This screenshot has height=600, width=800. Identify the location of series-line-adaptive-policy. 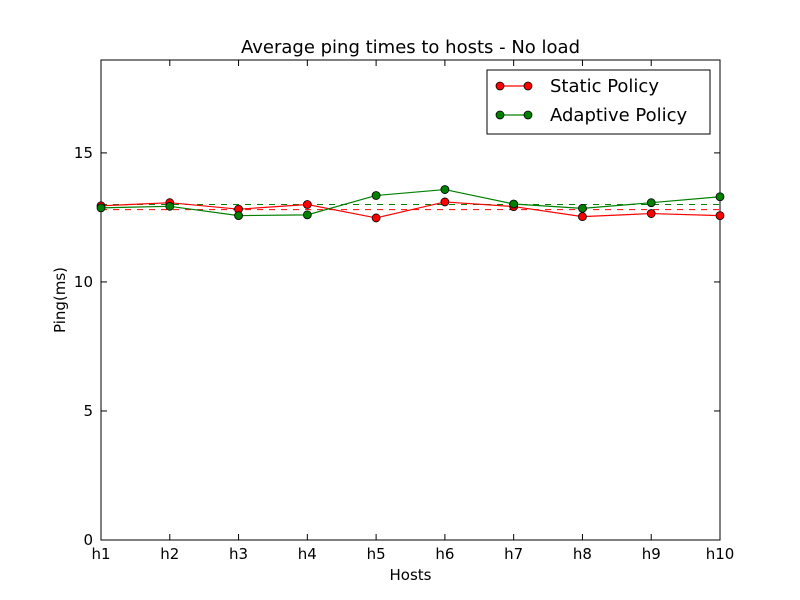
(410, 202).